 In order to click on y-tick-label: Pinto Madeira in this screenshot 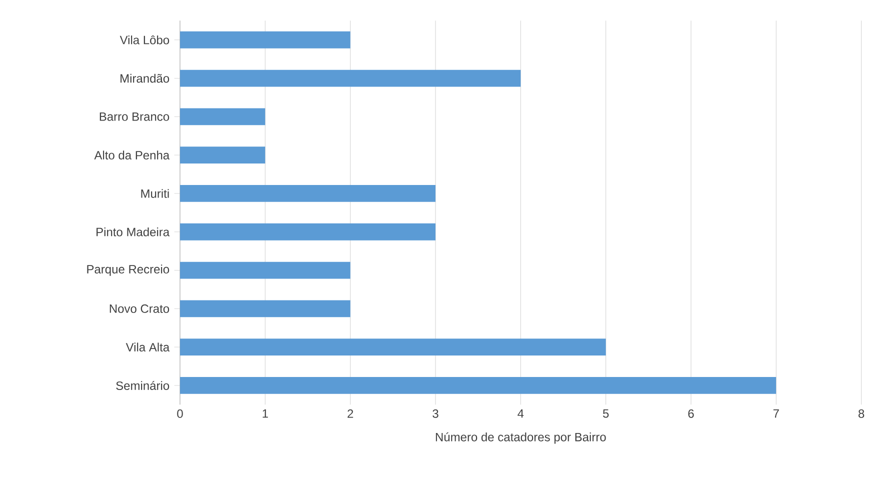, I will do `click(133, 231)`.